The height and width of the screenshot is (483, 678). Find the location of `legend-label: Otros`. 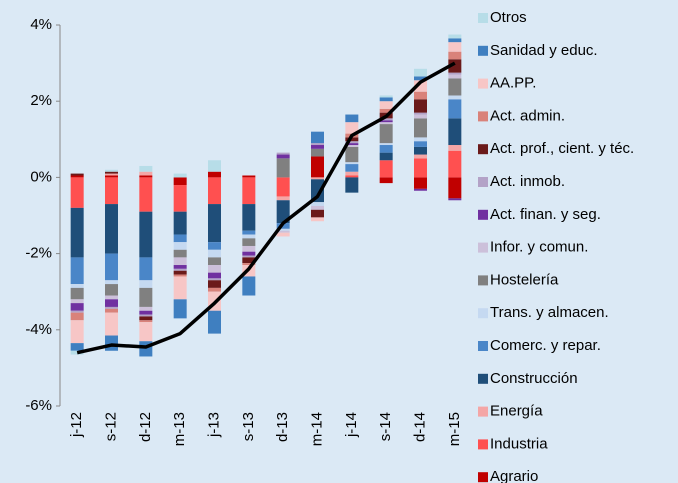

legend-label: Otros is located at coordinates (508, 17).